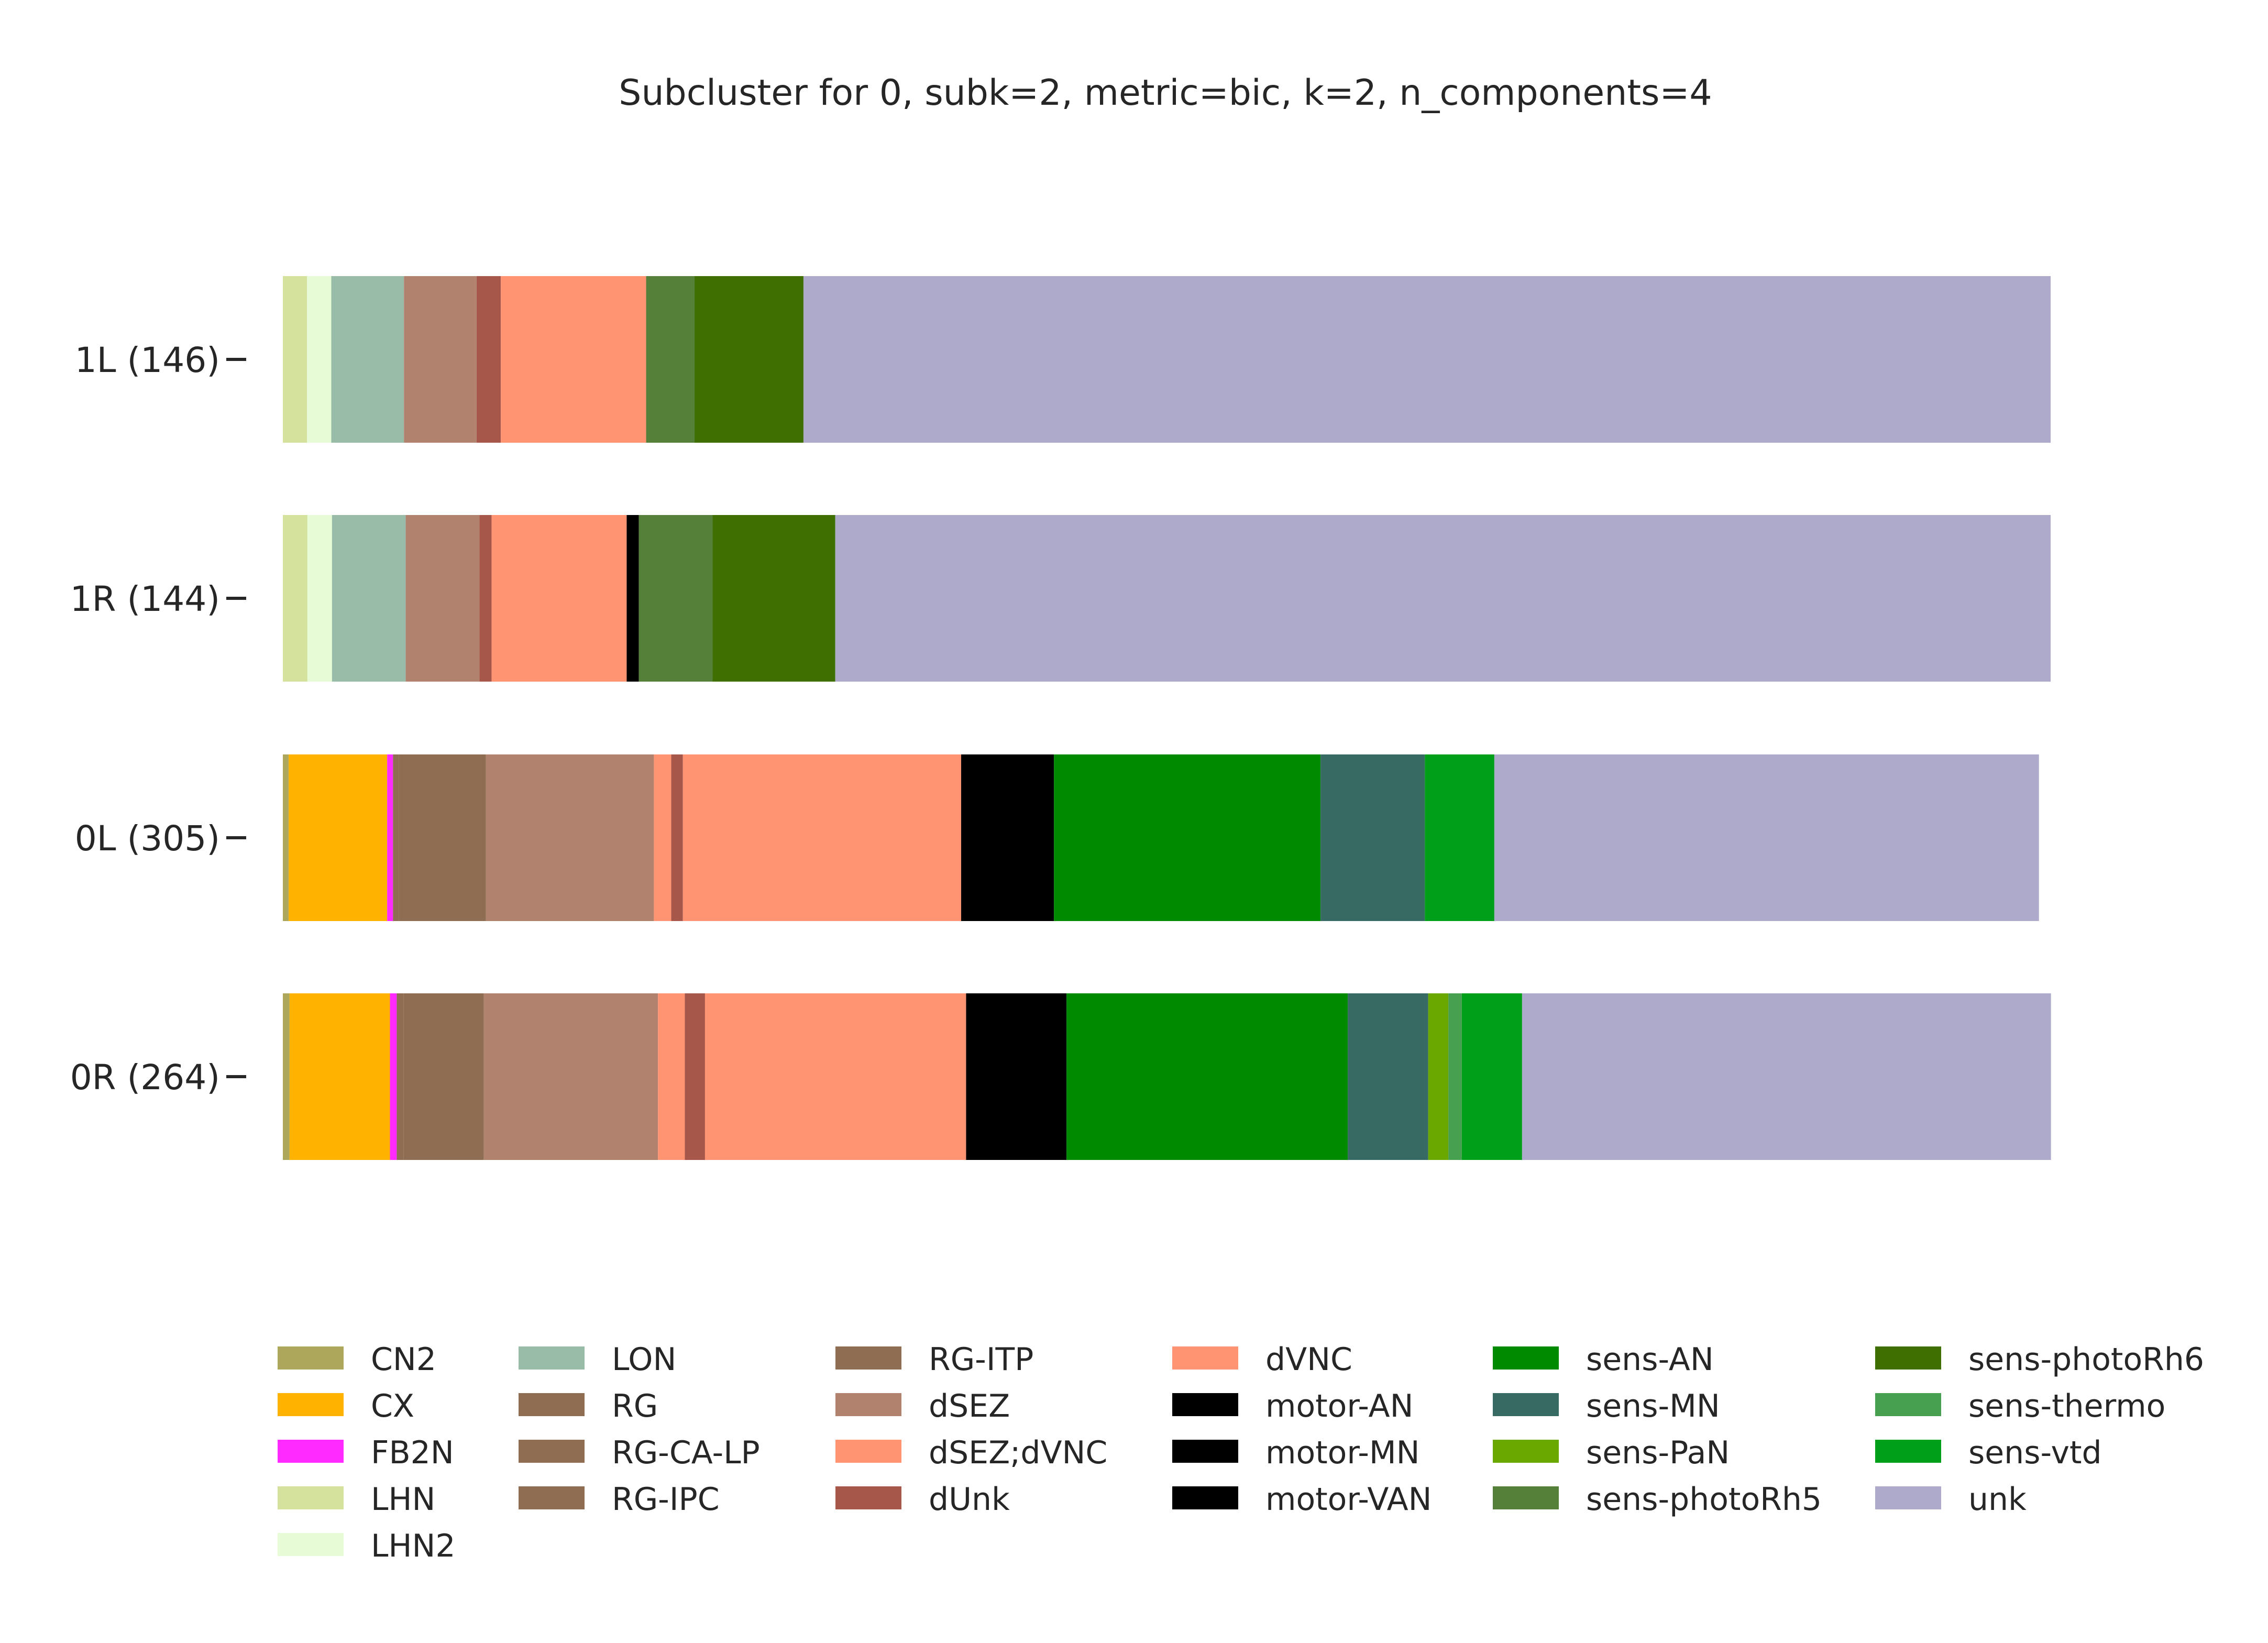 The height and width of the screenshot is (1643, 2268). Describe the element at coordinates (1262, 1359) in the screenshot. I see `legend-item-dvnc: dVNC` at that location.